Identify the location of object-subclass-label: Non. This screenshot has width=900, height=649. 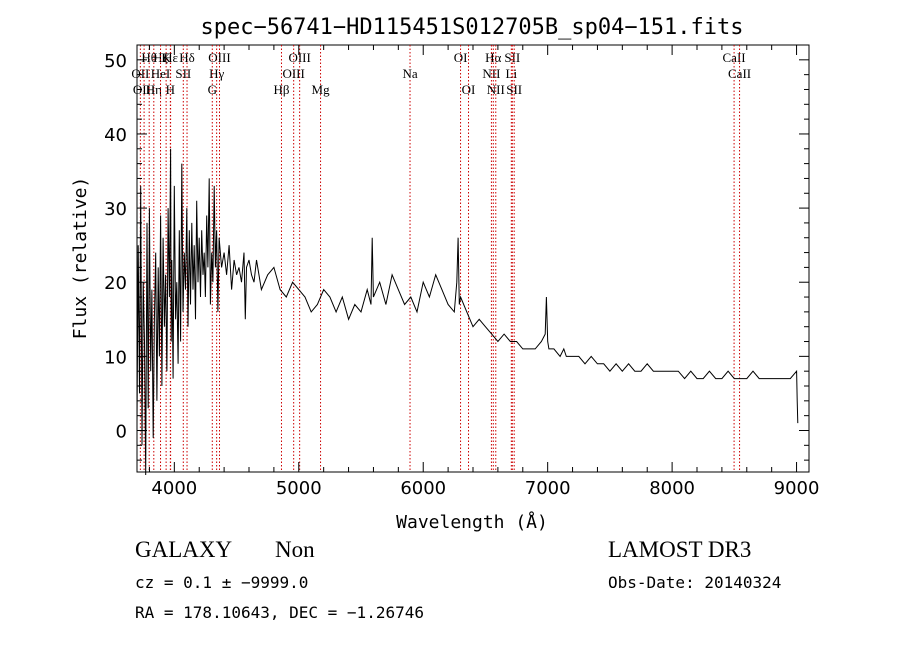
(295, 549).